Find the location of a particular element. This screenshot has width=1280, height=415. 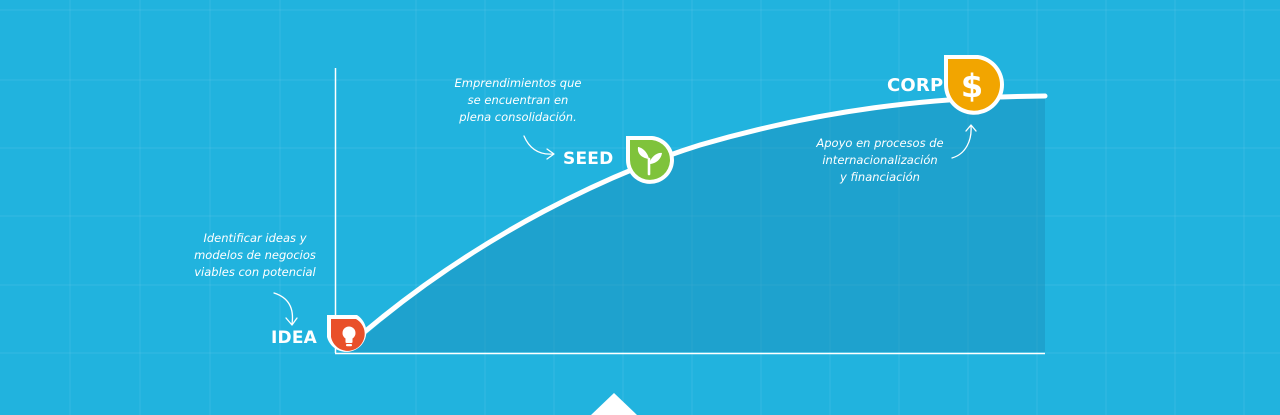

description-line: Apoyo en procesos de is located at coordinates (880, 143).